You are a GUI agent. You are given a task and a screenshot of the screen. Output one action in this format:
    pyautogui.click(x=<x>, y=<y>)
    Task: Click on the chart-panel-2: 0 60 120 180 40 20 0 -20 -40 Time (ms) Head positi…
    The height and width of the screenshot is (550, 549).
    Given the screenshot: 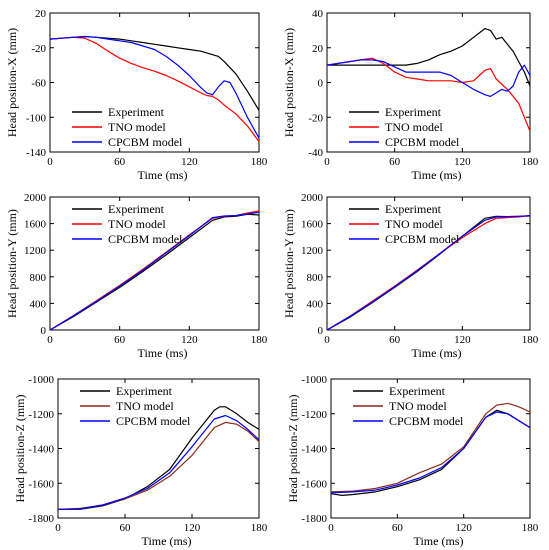 What is the action you would take?
    pyautogui.click(x=410, y=95)
    